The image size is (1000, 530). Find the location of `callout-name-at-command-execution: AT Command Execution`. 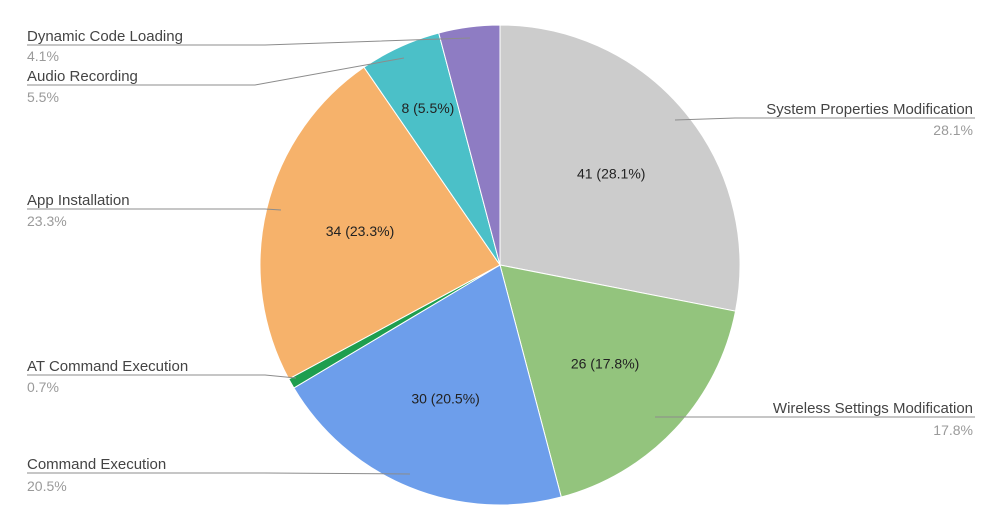

callout-name-at-command-execution: AT Command Execution is located at coordinates (107, 366).